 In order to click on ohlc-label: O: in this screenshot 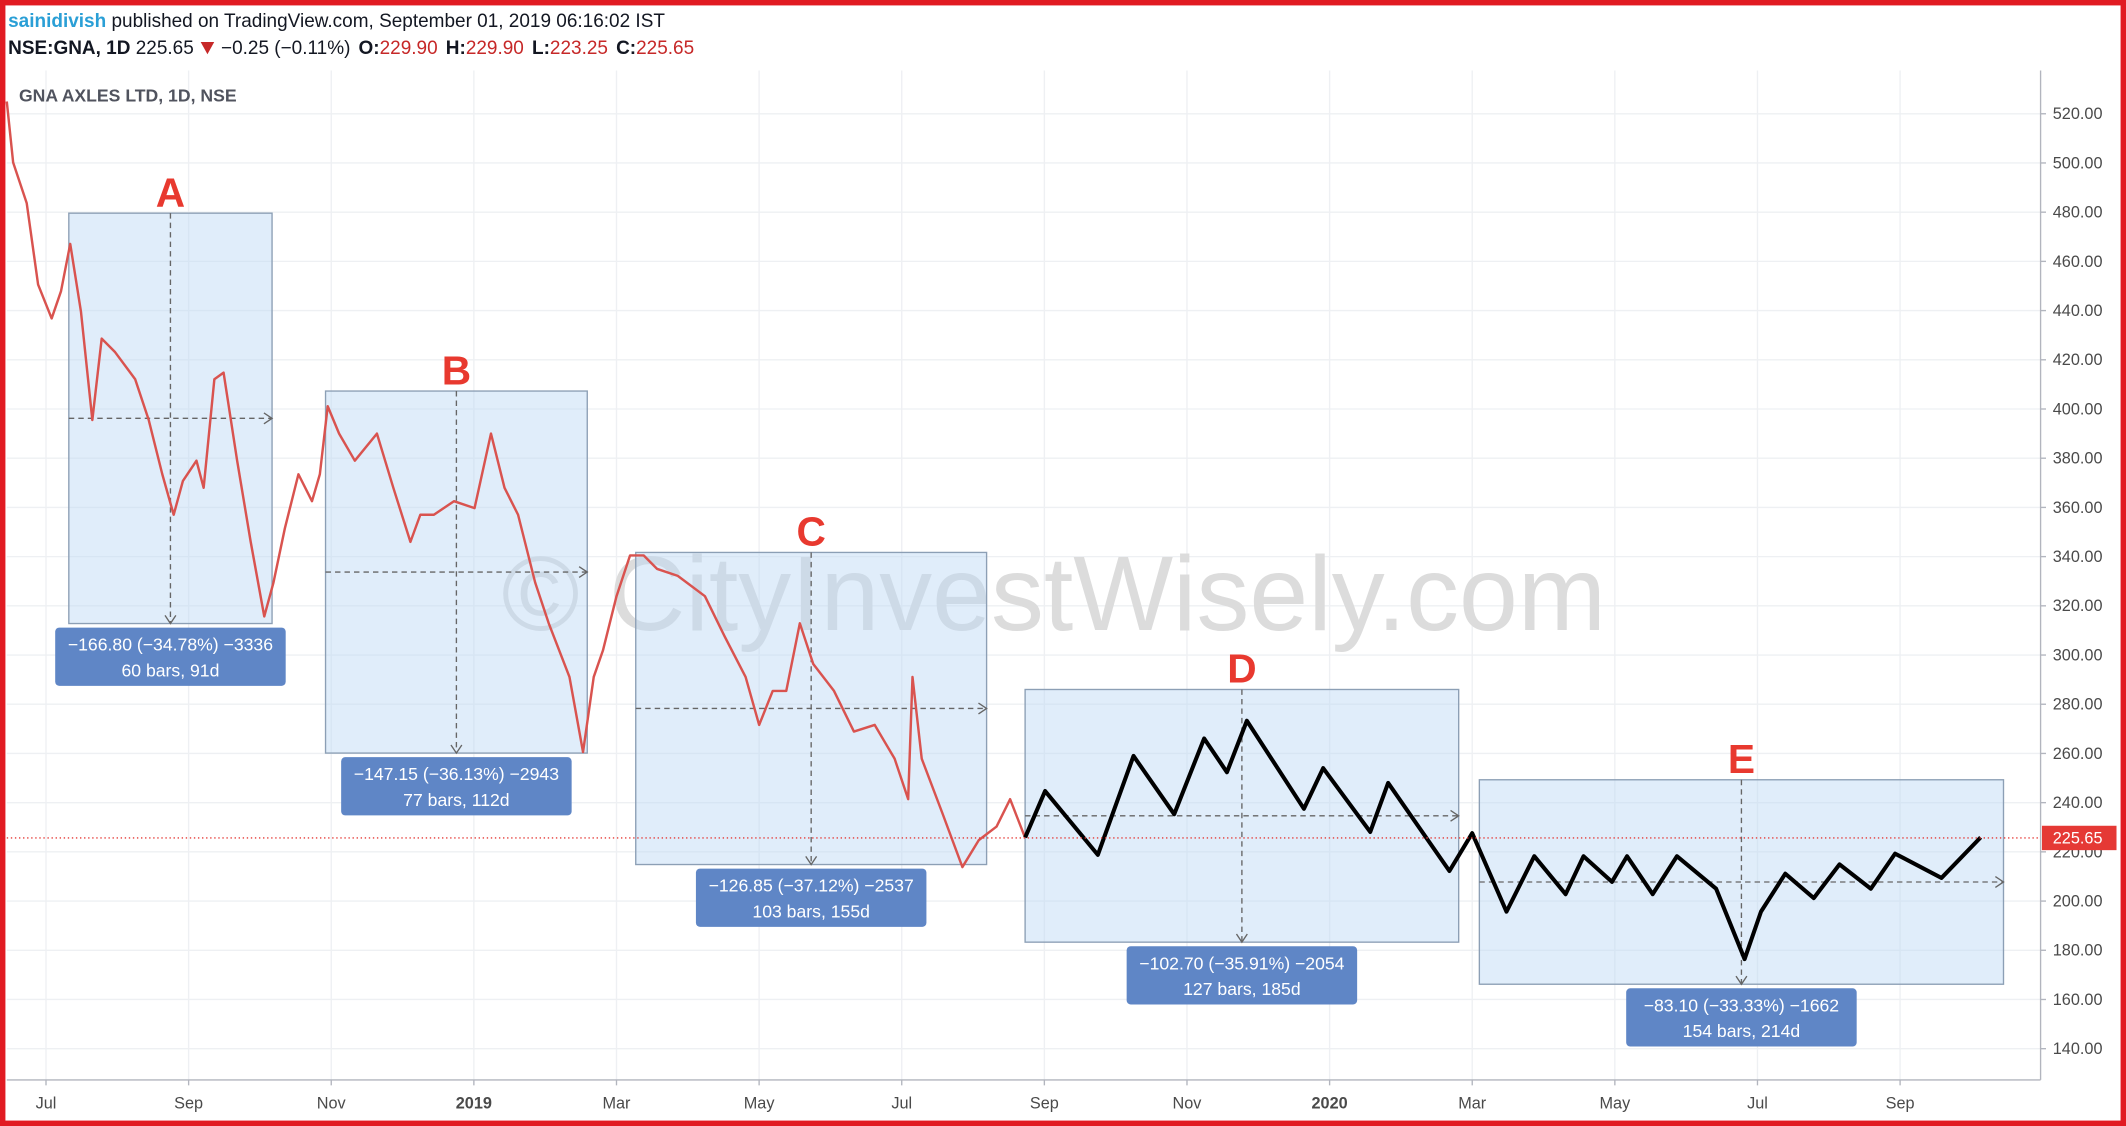, I will do `click(369, 48)`.